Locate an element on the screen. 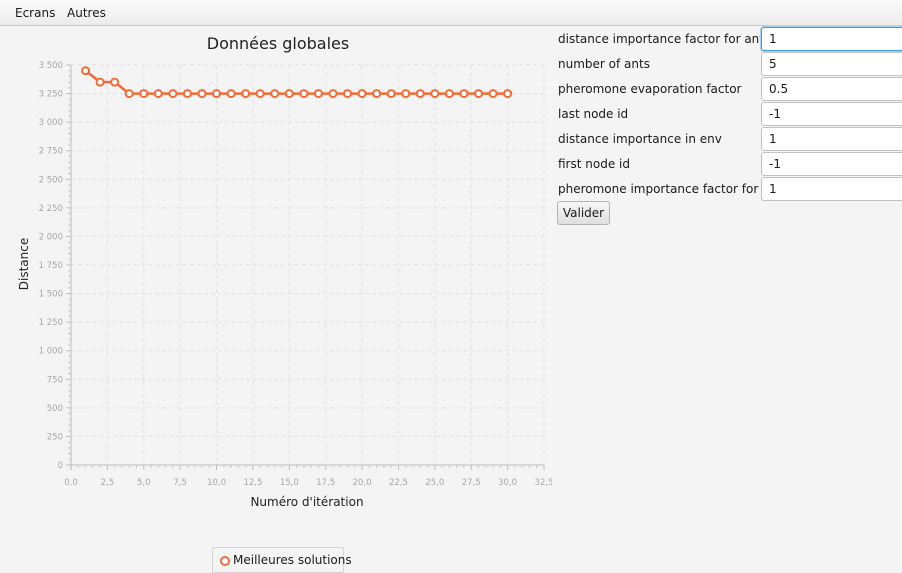 The image size is (902, 573). y-tick-label: 0 is located at coordinates (60, 466).